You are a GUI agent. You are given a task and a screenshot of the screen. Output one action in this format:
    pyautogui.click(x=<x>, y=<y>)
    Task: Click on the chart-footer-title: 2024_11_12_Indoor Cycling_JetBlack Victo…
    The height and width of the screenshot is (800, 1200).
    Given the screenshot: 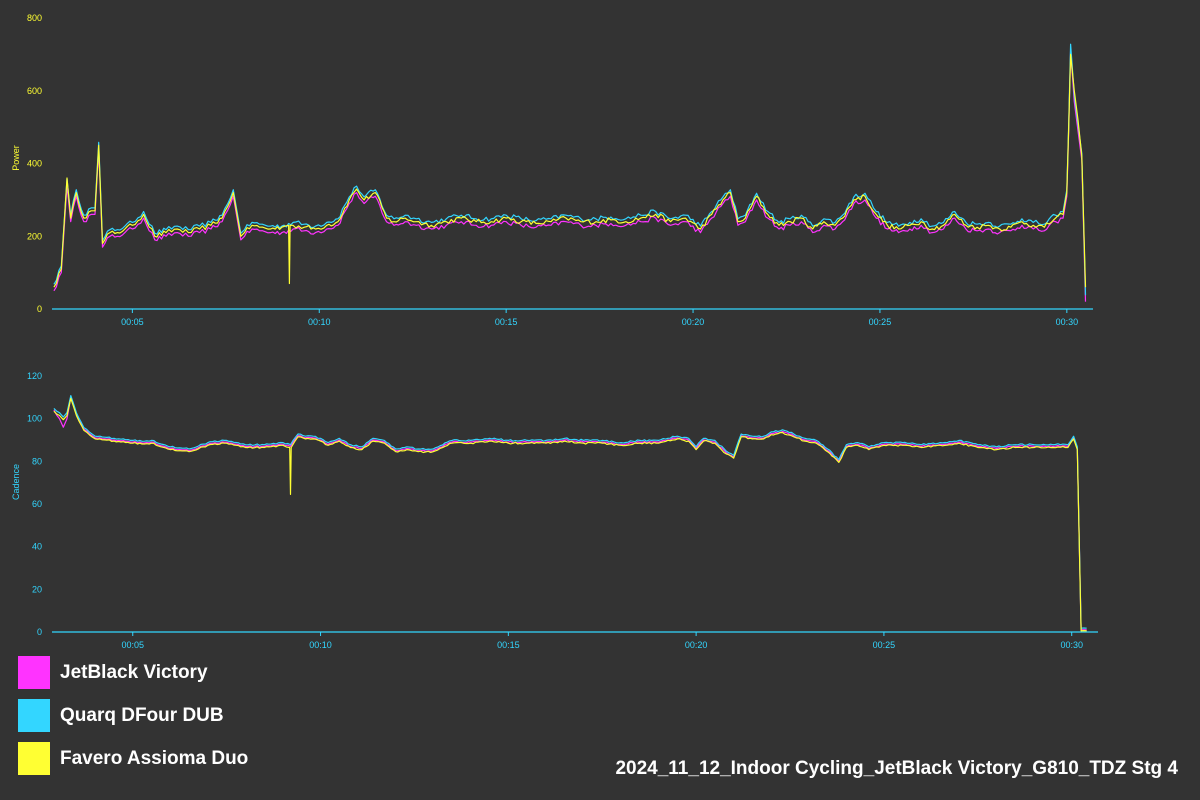 What is the action you would take?
    pyautogui.click(x=896, y=768)
    